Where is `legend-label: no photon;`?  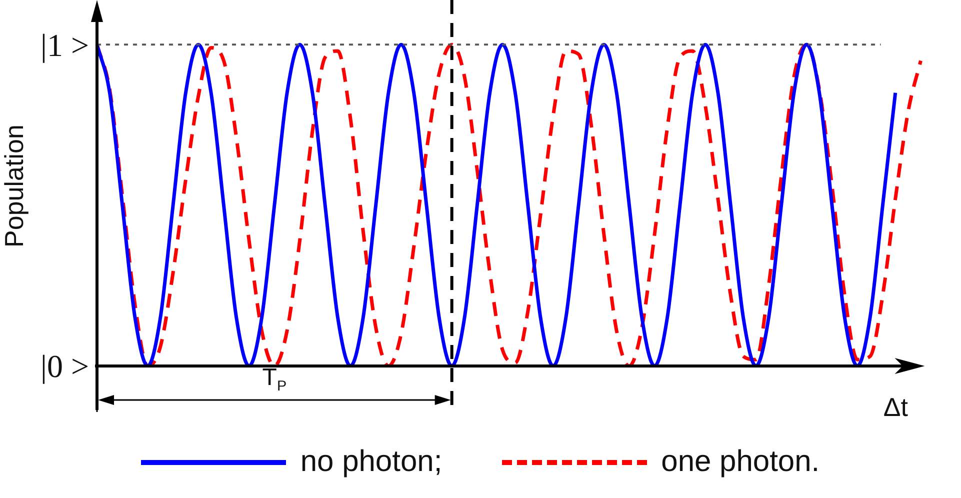
legend-label: no photon; is located at coordinates (371, 462).